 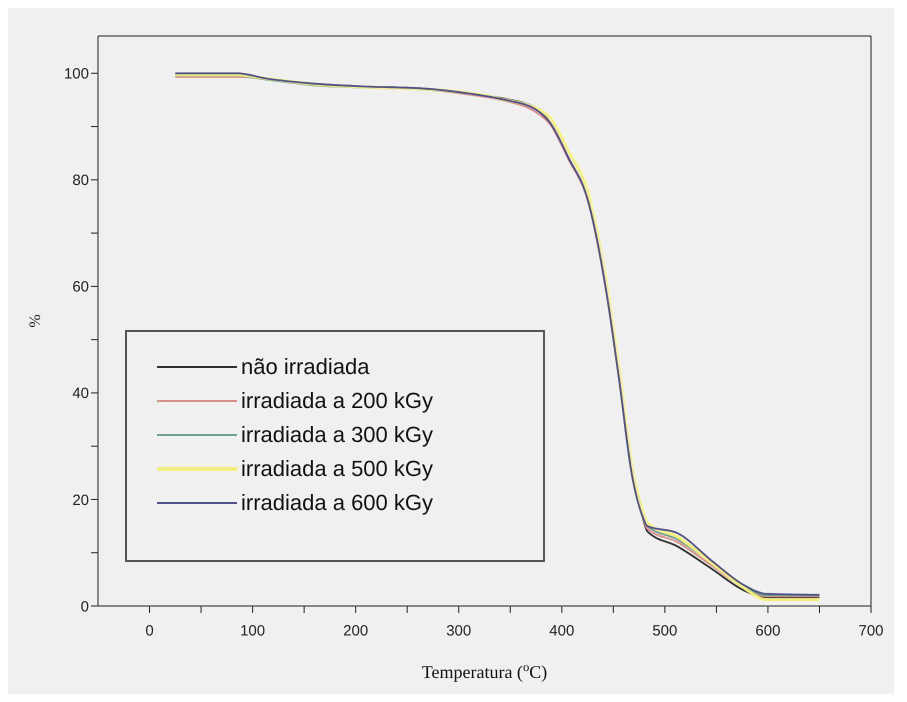 I want to click on y-axis-title: %, so click(x=35, y=321).